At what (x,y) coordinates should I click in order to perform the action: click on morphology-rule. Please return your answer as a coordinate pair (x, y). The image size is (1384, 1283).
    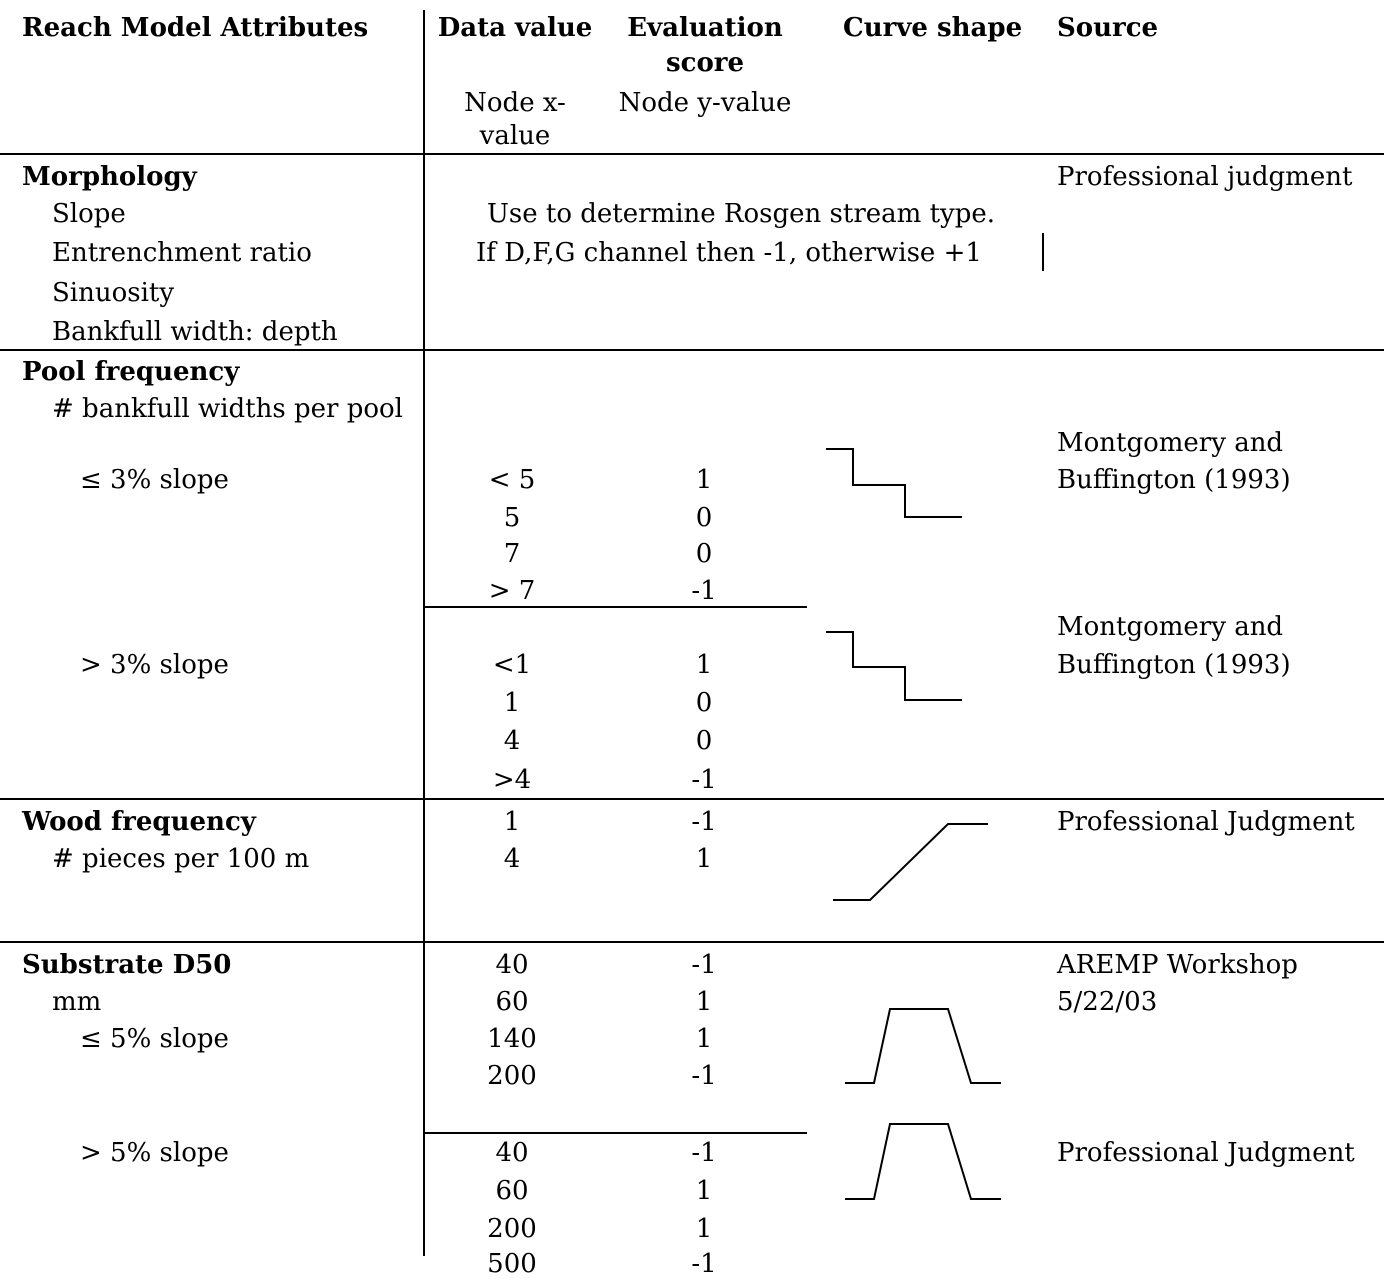
    Looking at the image, I should click on (692, 350).